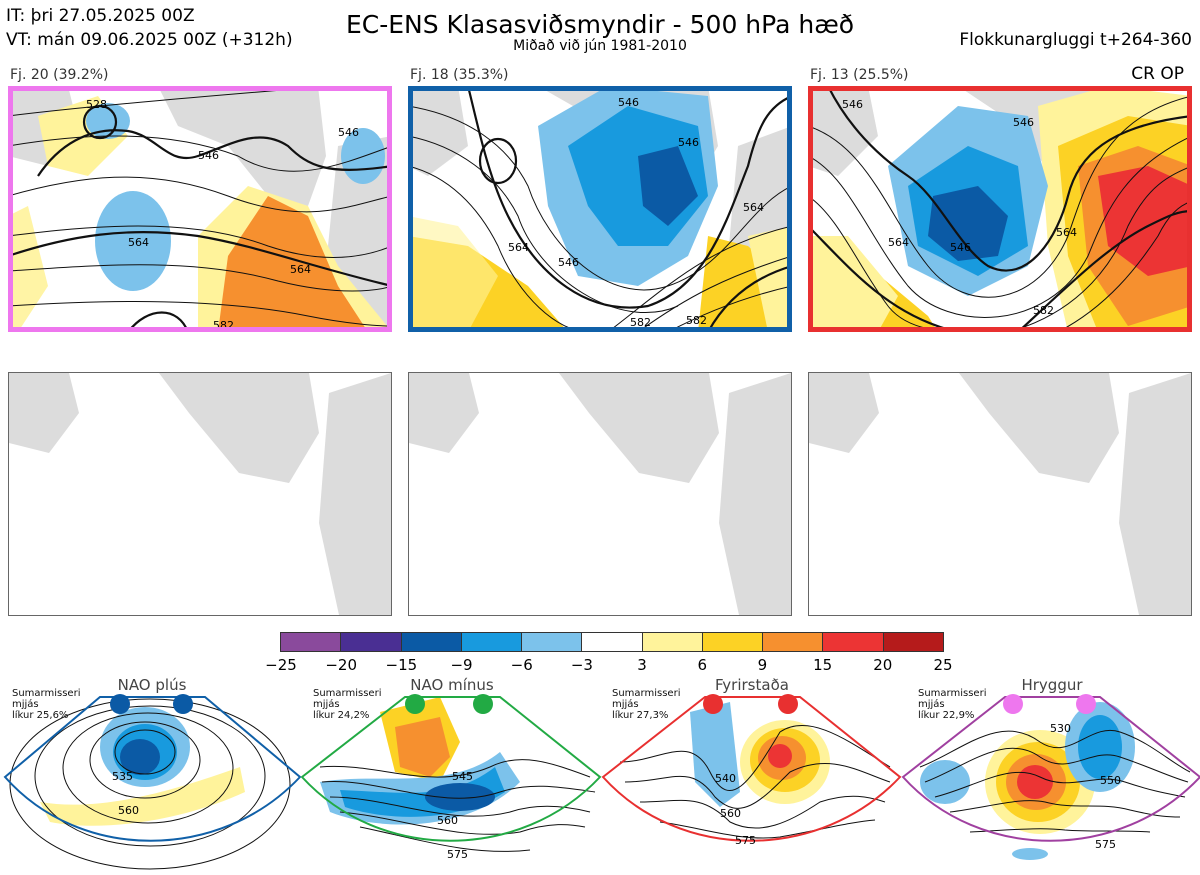 The width and height of the screenshot is (1200, 875). Describe the element at coordinates (1000, 209) in the screenshot. I see `cluster-map-3: 546 546 546 564 564 582` at that location.